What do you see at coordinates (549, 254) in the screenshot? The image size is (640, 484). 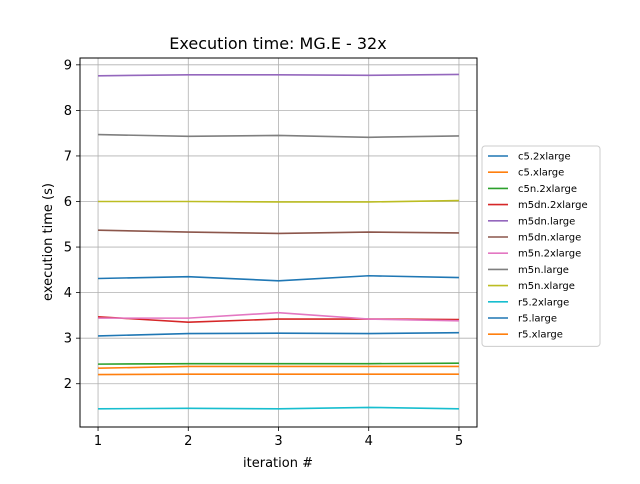 I see `legend-entry: m5n.2xlarge` at bounding box center [549, 254].